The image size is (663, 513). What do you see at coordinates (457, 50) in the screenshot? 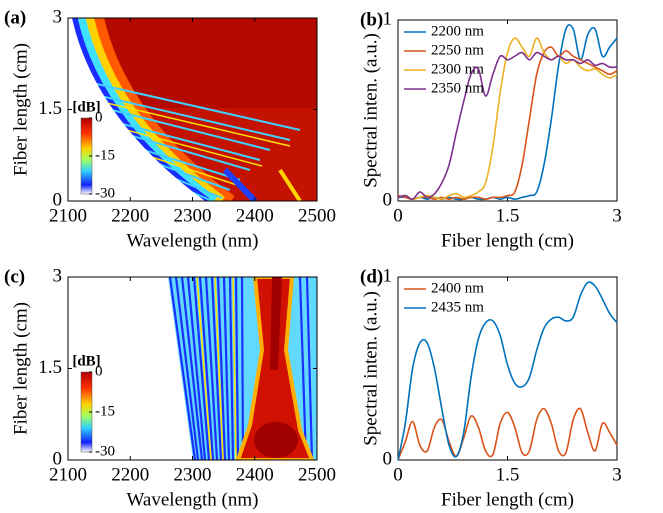
I see `legend-label: 2250 nm` at bounding box center [457, 50].